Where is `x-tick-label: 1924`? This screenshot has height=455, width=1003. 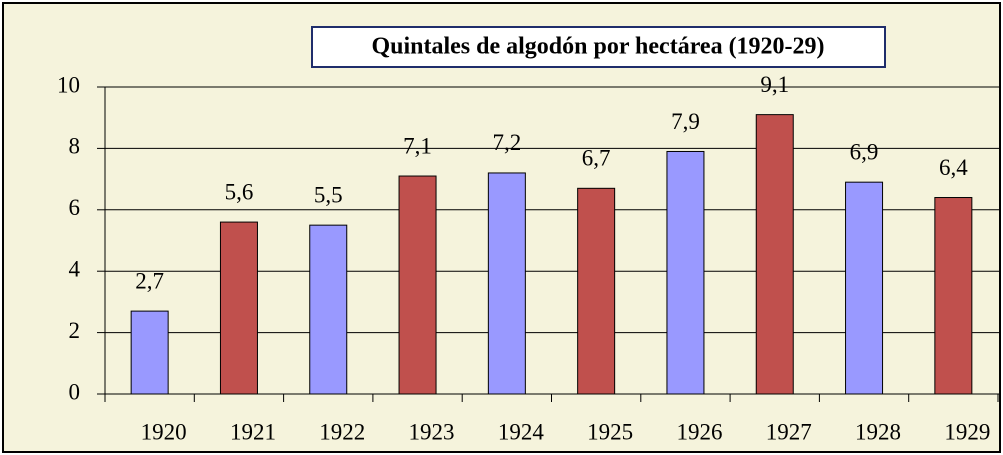 x-tick-label: 1924 is located at coordinates (521, 431).